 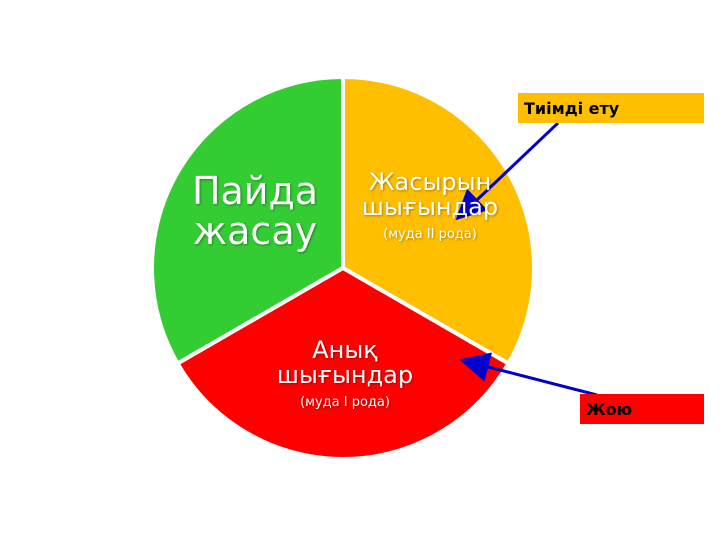 I want to click on slice-label-hidden: Жасырын шығындар (муда II рода), so click(x=430, y=205).